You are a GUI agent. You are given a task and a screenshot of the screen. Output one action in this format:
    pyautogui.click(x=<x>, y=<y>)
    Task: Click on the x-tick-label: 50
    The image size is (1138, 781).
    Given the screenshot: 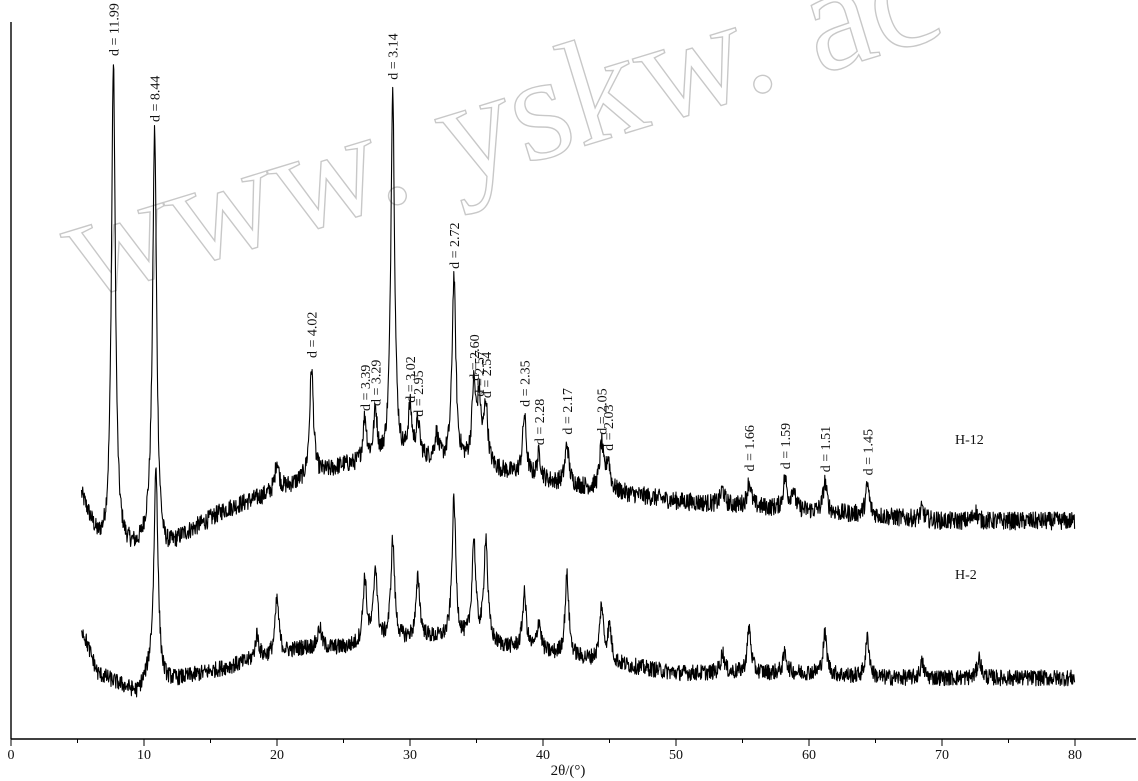 What is the action you would take?
    pyautogui.click(x=676, y=755)
    